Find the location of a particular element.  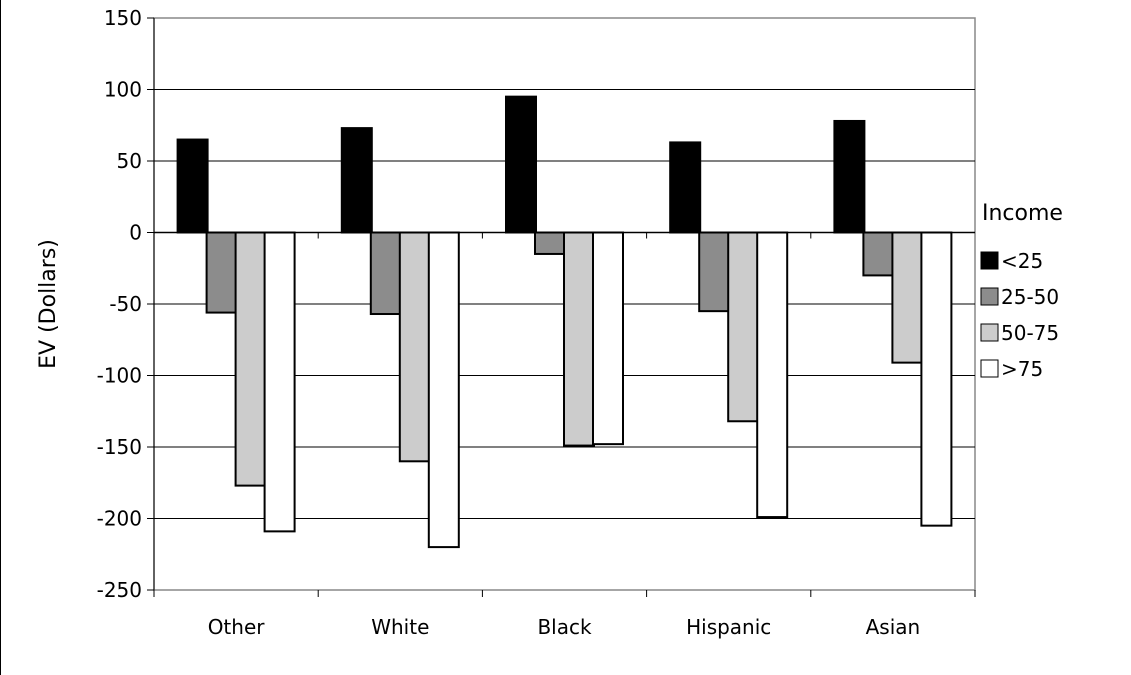

x-category-label: Black is located at coordinates (564, 627).